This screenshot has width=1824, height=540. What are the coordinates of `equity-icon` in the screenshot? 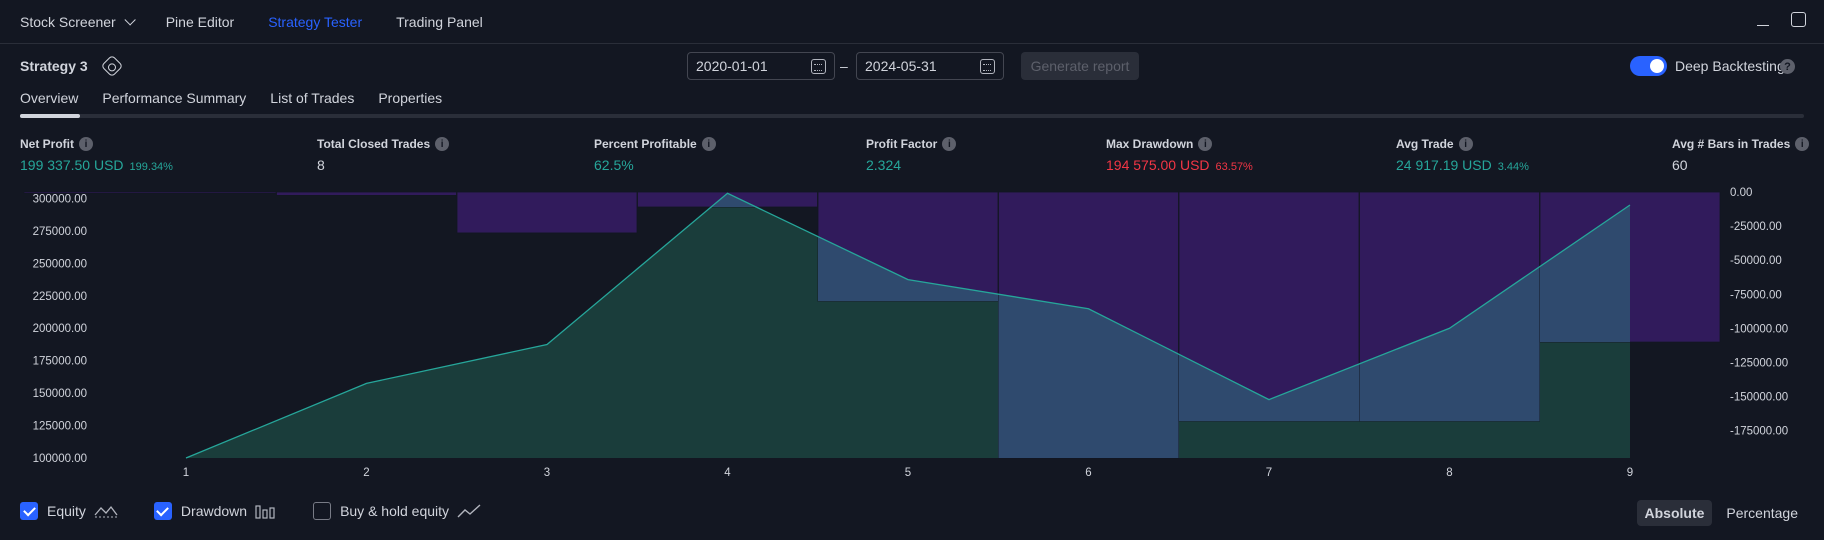 It's located at (106, 511).